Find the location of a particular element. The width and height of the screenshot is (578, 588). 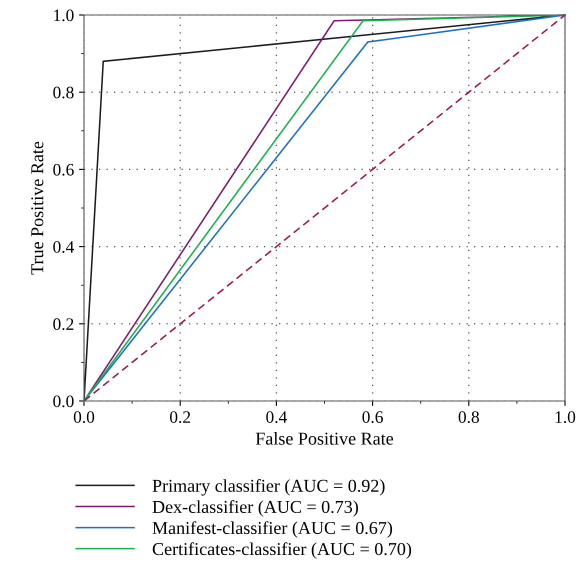

legend-label: Manifest-classifier (AUC = 0.67) is located at coordinates (272, 529).